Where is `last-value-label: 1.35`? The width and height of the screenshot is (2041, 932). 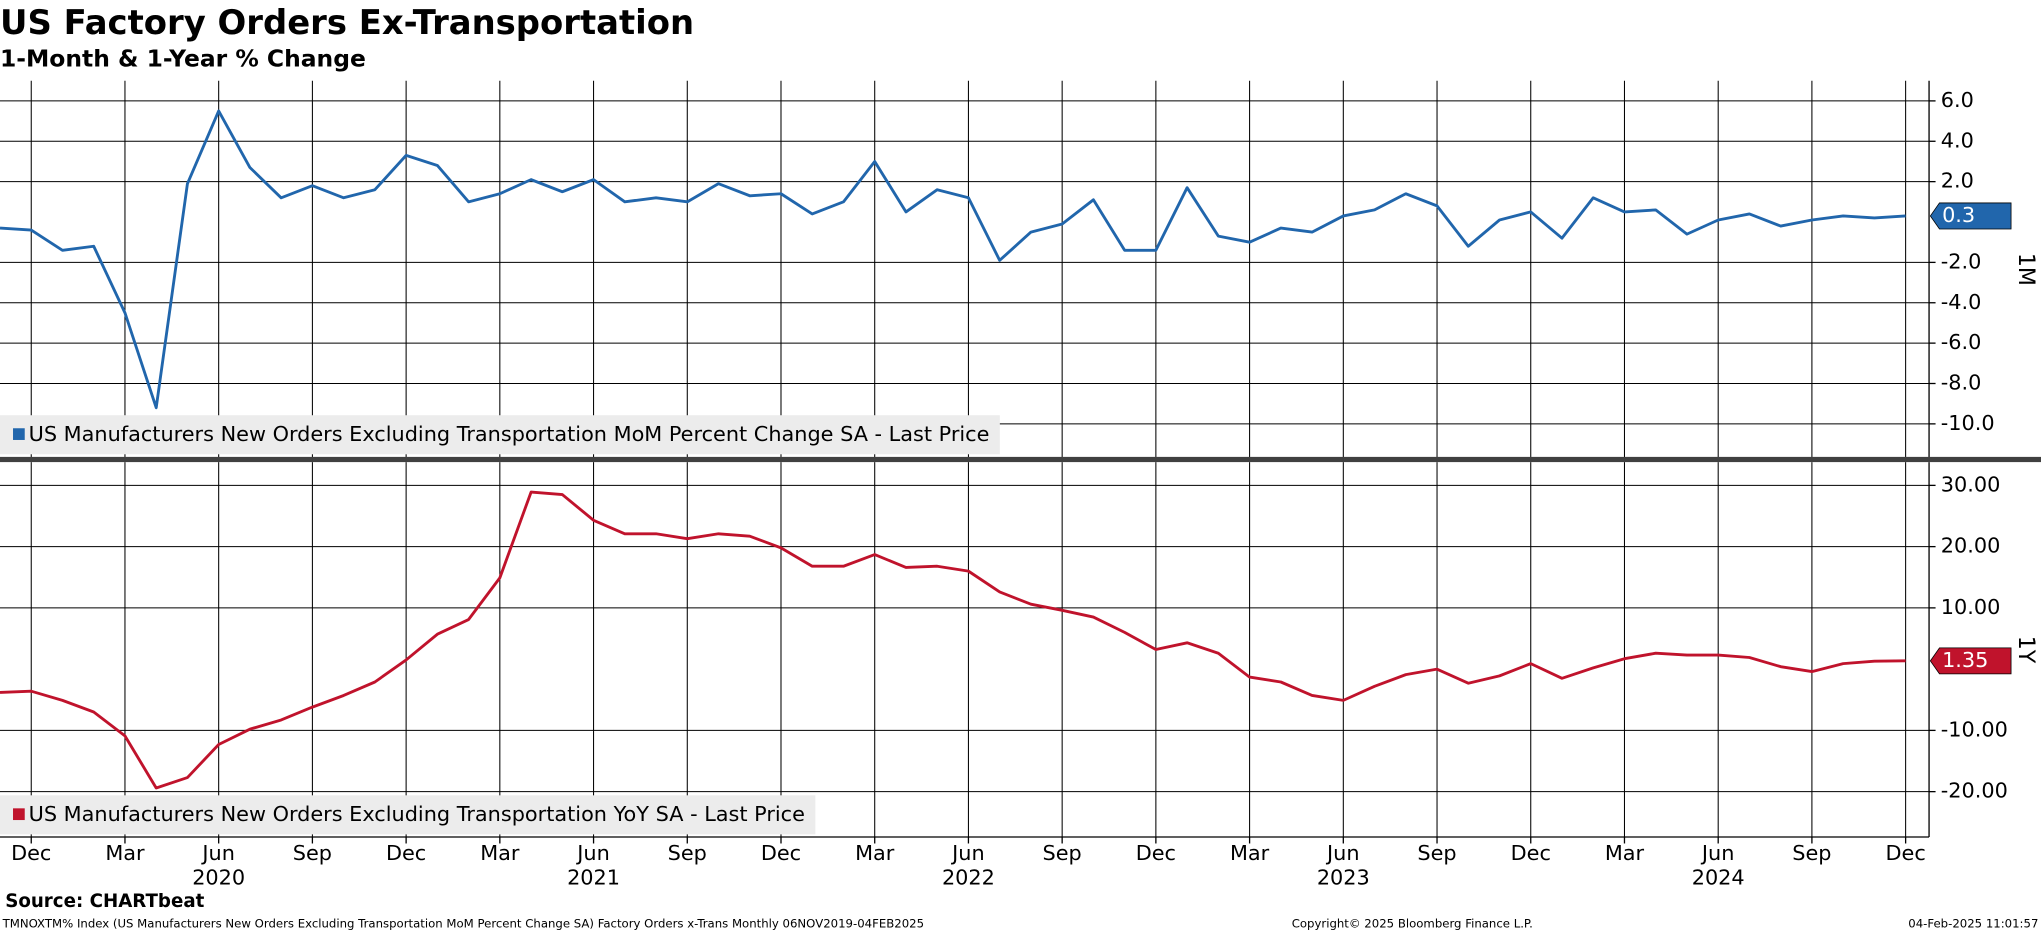 last-value-label: 1.35 is located at coordinates (1965, 660).